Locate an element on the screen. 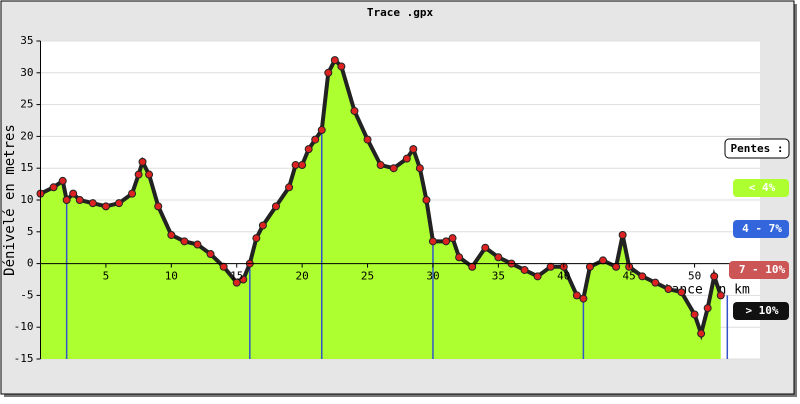 The height and width of the screenshot is (404, 800). x-tick-label: 45 is located at coordinates (629, 276).